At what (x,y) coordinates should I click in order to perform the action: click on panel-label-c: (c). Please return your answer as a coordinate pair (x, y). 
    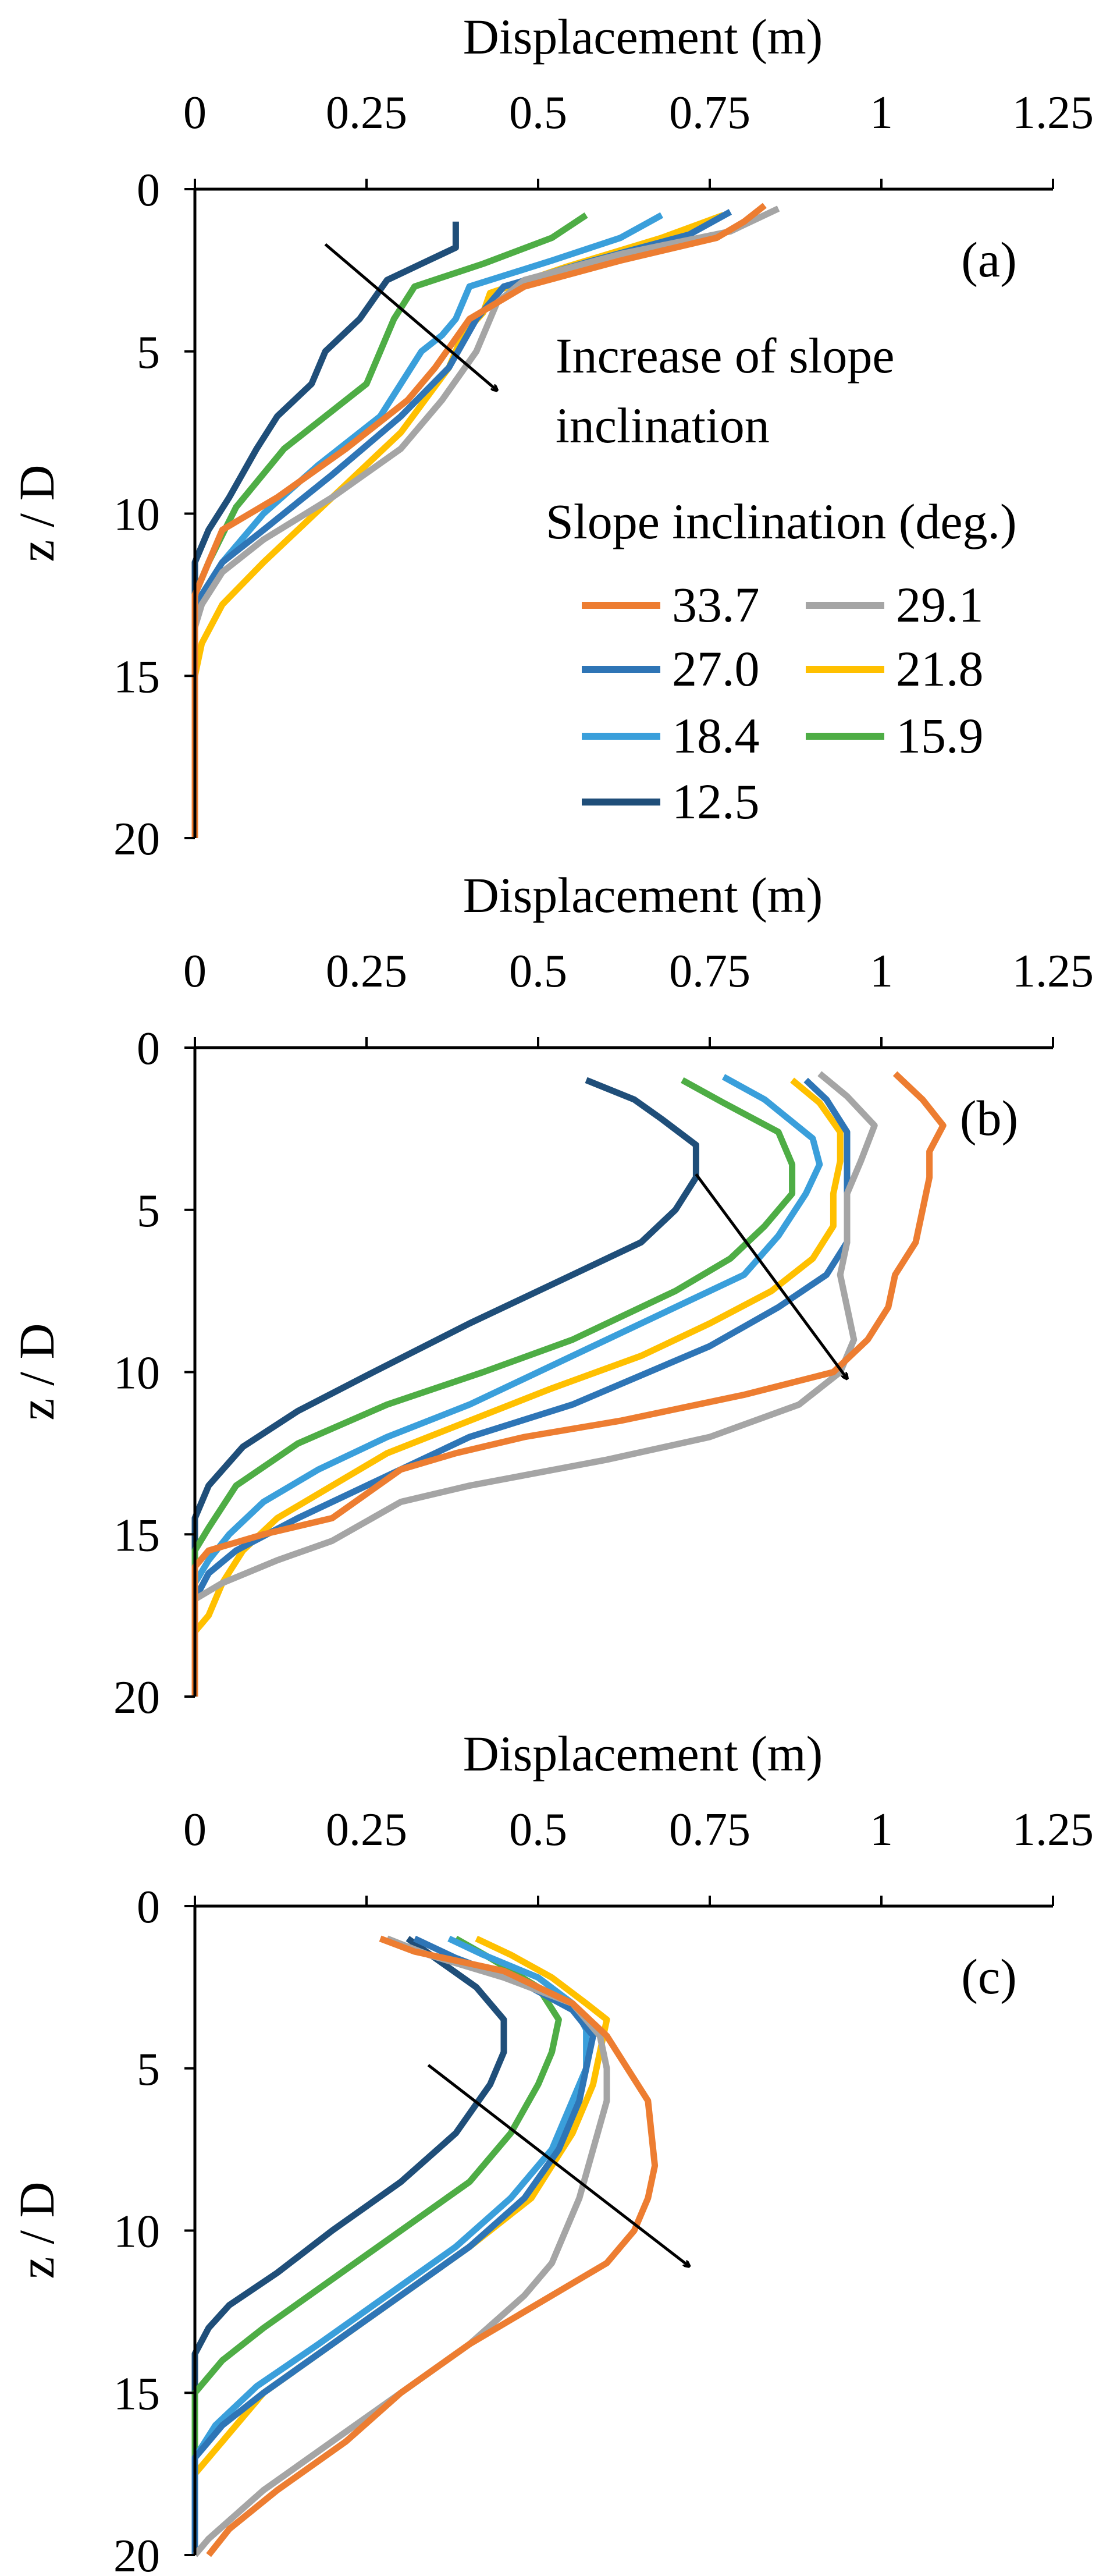
    Looking at the image, I should click on (988, 1977).